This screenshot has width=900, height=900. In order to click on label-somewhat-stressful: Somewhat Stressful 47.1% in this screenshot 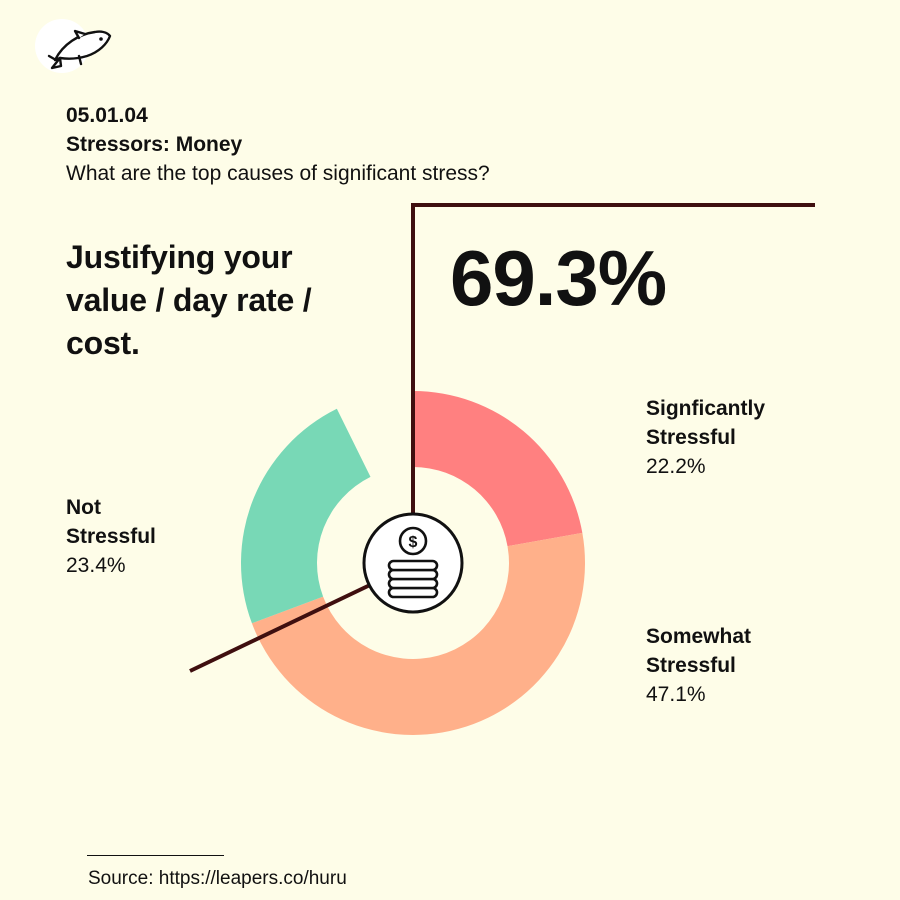, I will do `click(698, 665)`.